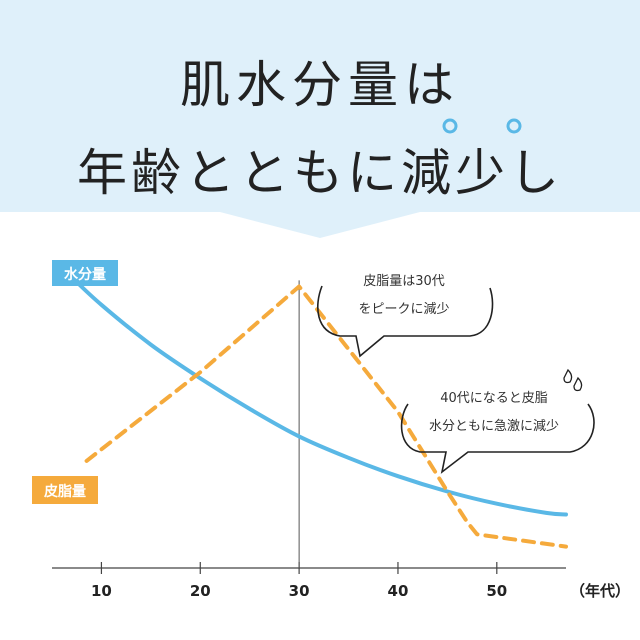 The height and width of the screenshot is (640, 640). Describe the element at coordinates (398, 591) in the screenshot. I see `x-tick-label: 40` at that location.